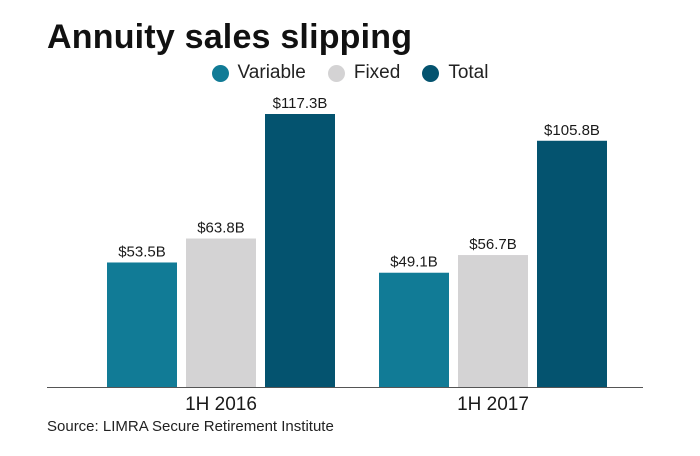 The width and height of the screenshot is (700, 456). I want to click on legend-item-variable: Variable, so click(258, 73).